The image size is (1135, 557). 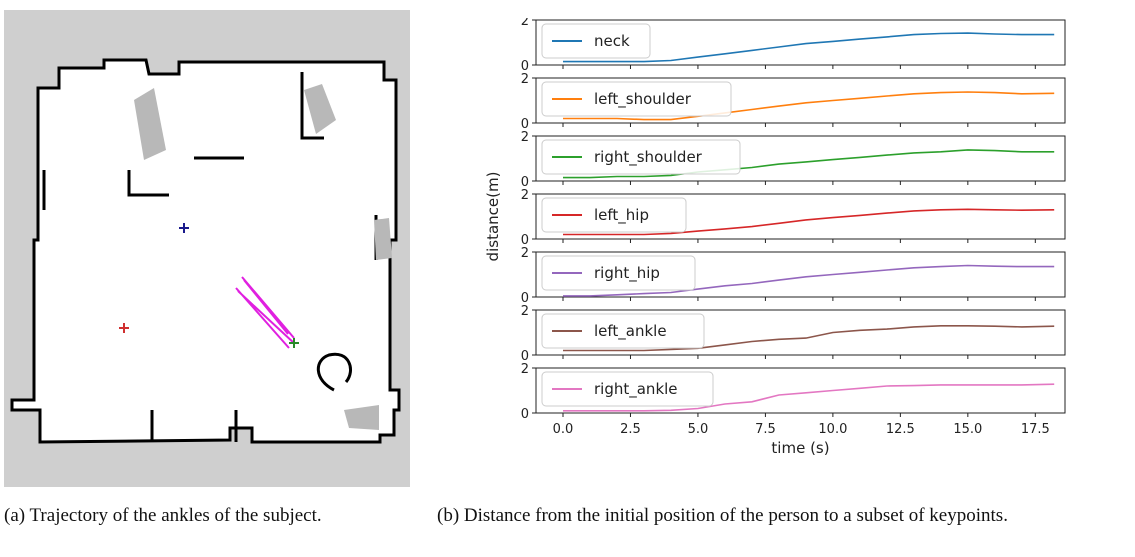 I want to click on series-line-right_shoulder, so click(x=809, y=164).